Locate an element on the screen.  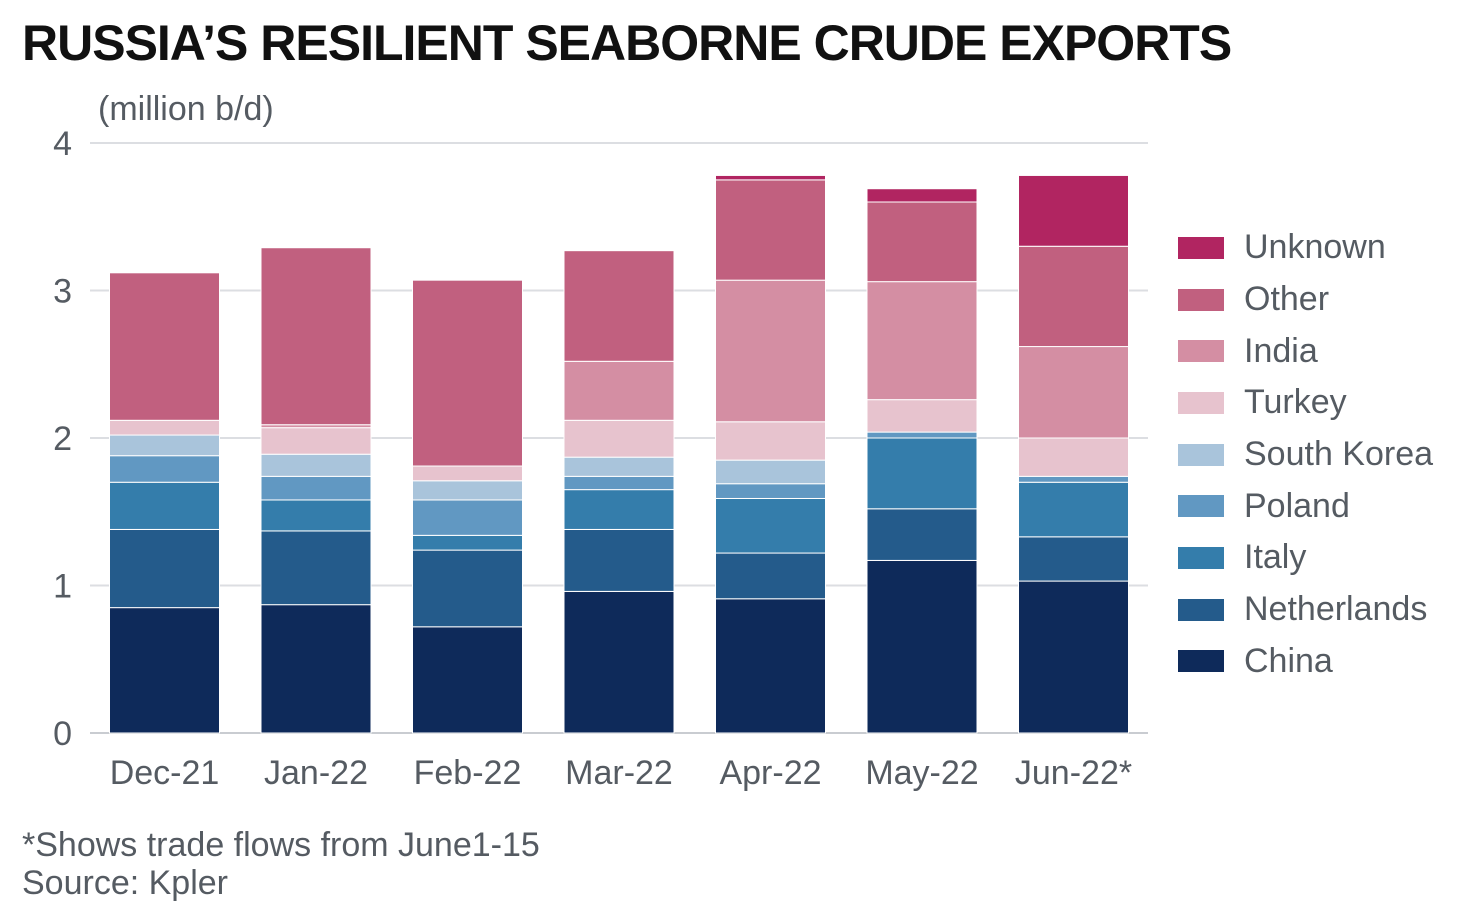
legend-label: Other is located at coordinates (1287, 299).